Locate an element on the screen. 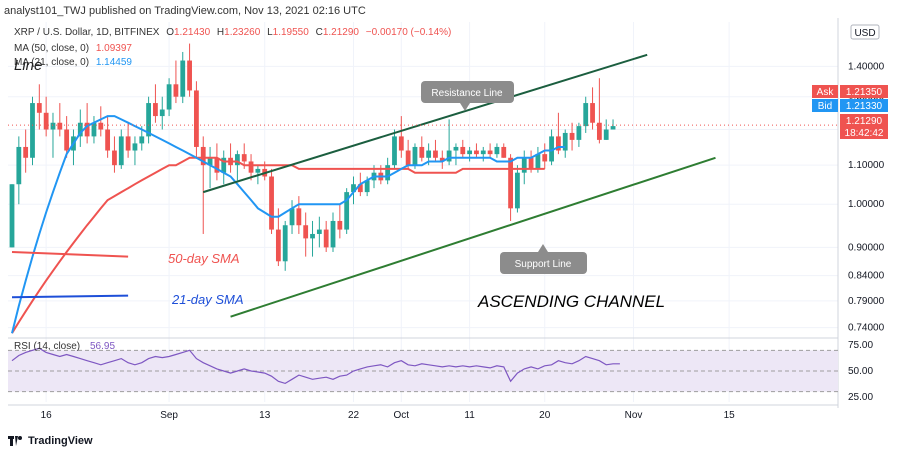 This screenshot has width=900, height=462. symbol-name: XRP / U.S. Dollar, 1D, BITFINEX is located at coordinates (87, 32).